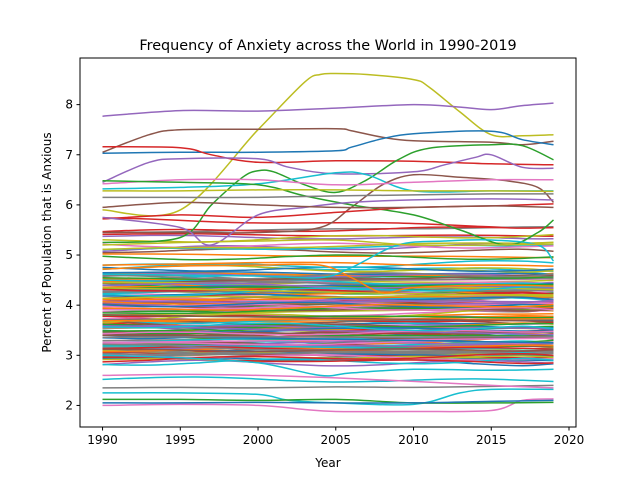  What do you see at coordinates (69, 205) in the screenshot?
I see `y-tick-label: 6` at bounding box center [69, 205].